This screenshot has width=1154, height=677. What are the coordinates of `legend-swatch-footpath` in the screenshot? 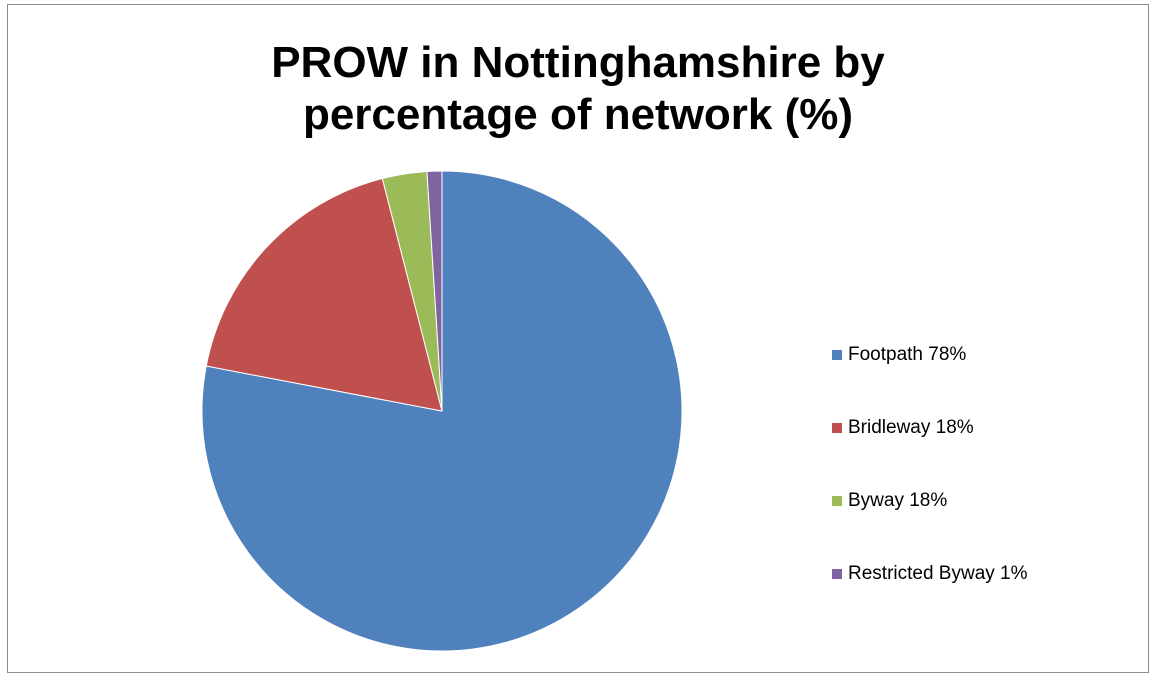 It's located at (837, 355).